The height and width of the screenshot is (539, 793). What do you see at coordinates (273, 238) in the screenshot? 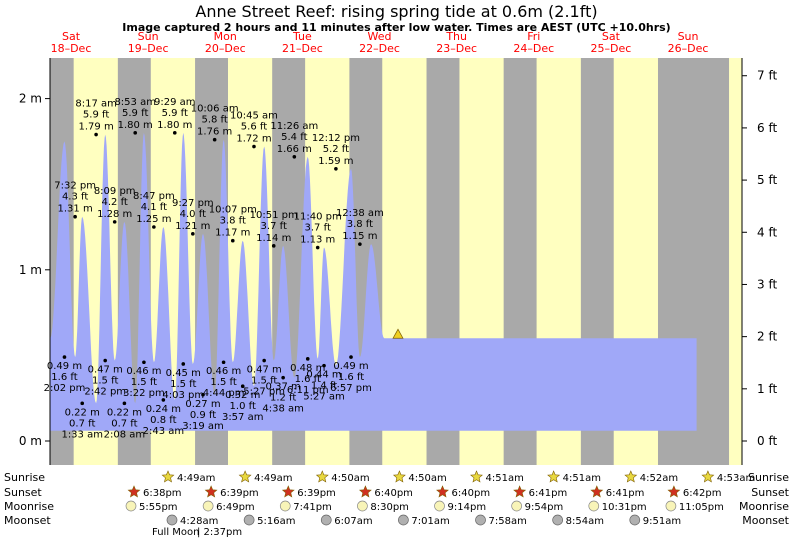
I see `tide-metres-label: 1.14 m` at bounding box center [273, 238].